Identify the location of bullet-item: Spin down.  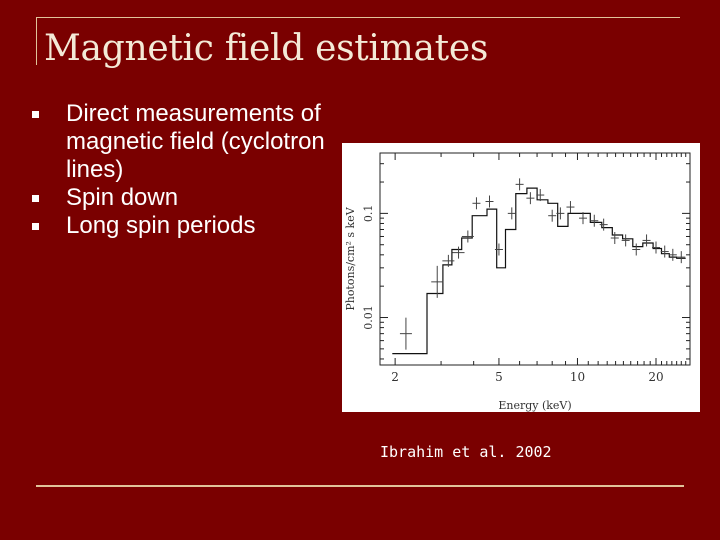
(195, 198).